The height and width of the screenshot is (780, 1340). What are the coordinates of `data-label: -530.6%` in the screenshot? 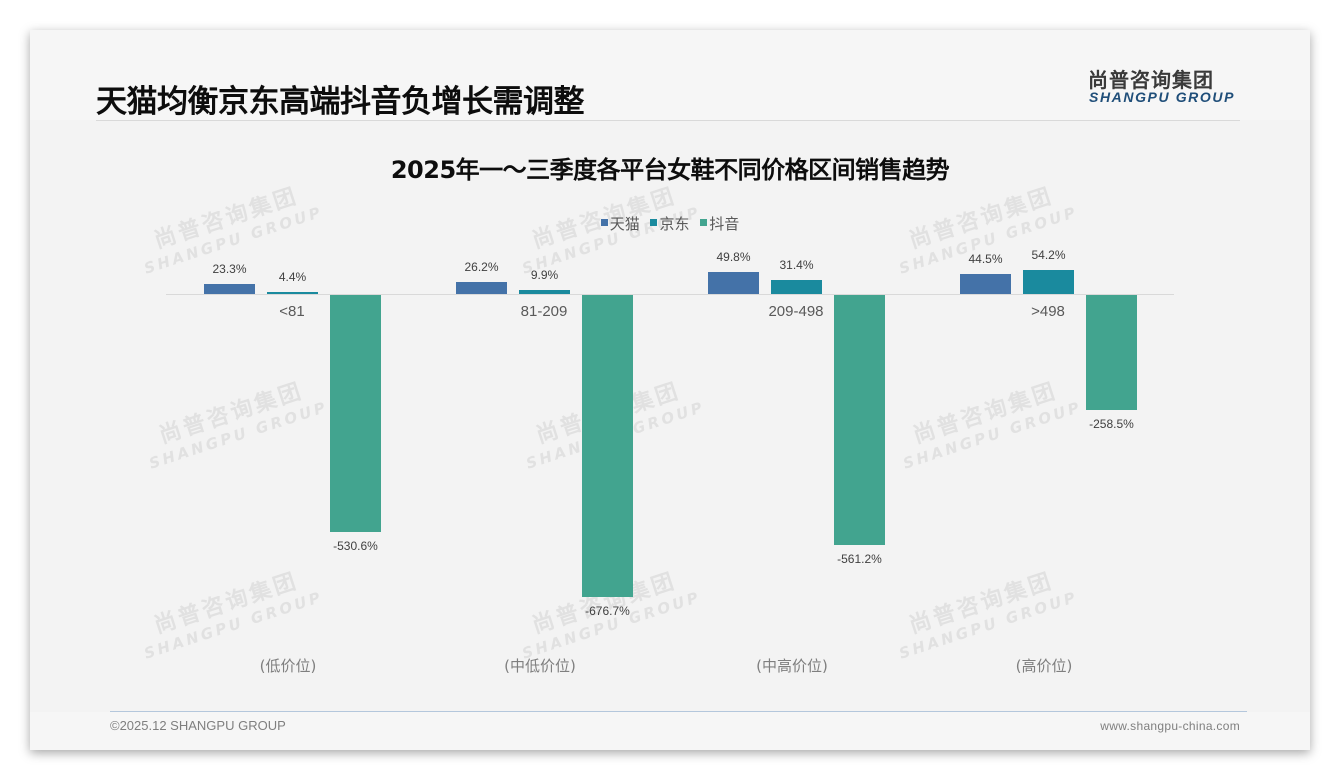 It's located at (355, 545).